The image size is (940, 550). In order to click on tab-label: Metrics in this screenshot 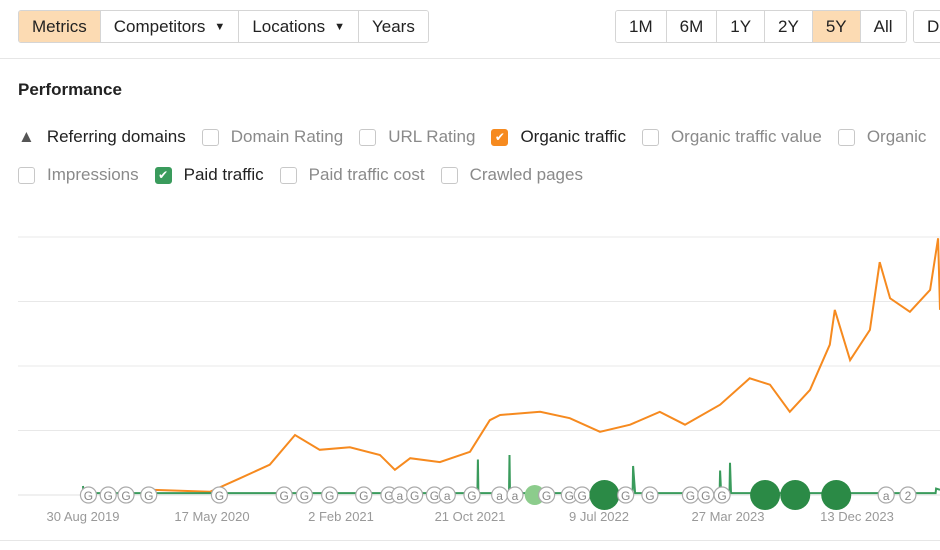, I will do `click(59, 26)`.